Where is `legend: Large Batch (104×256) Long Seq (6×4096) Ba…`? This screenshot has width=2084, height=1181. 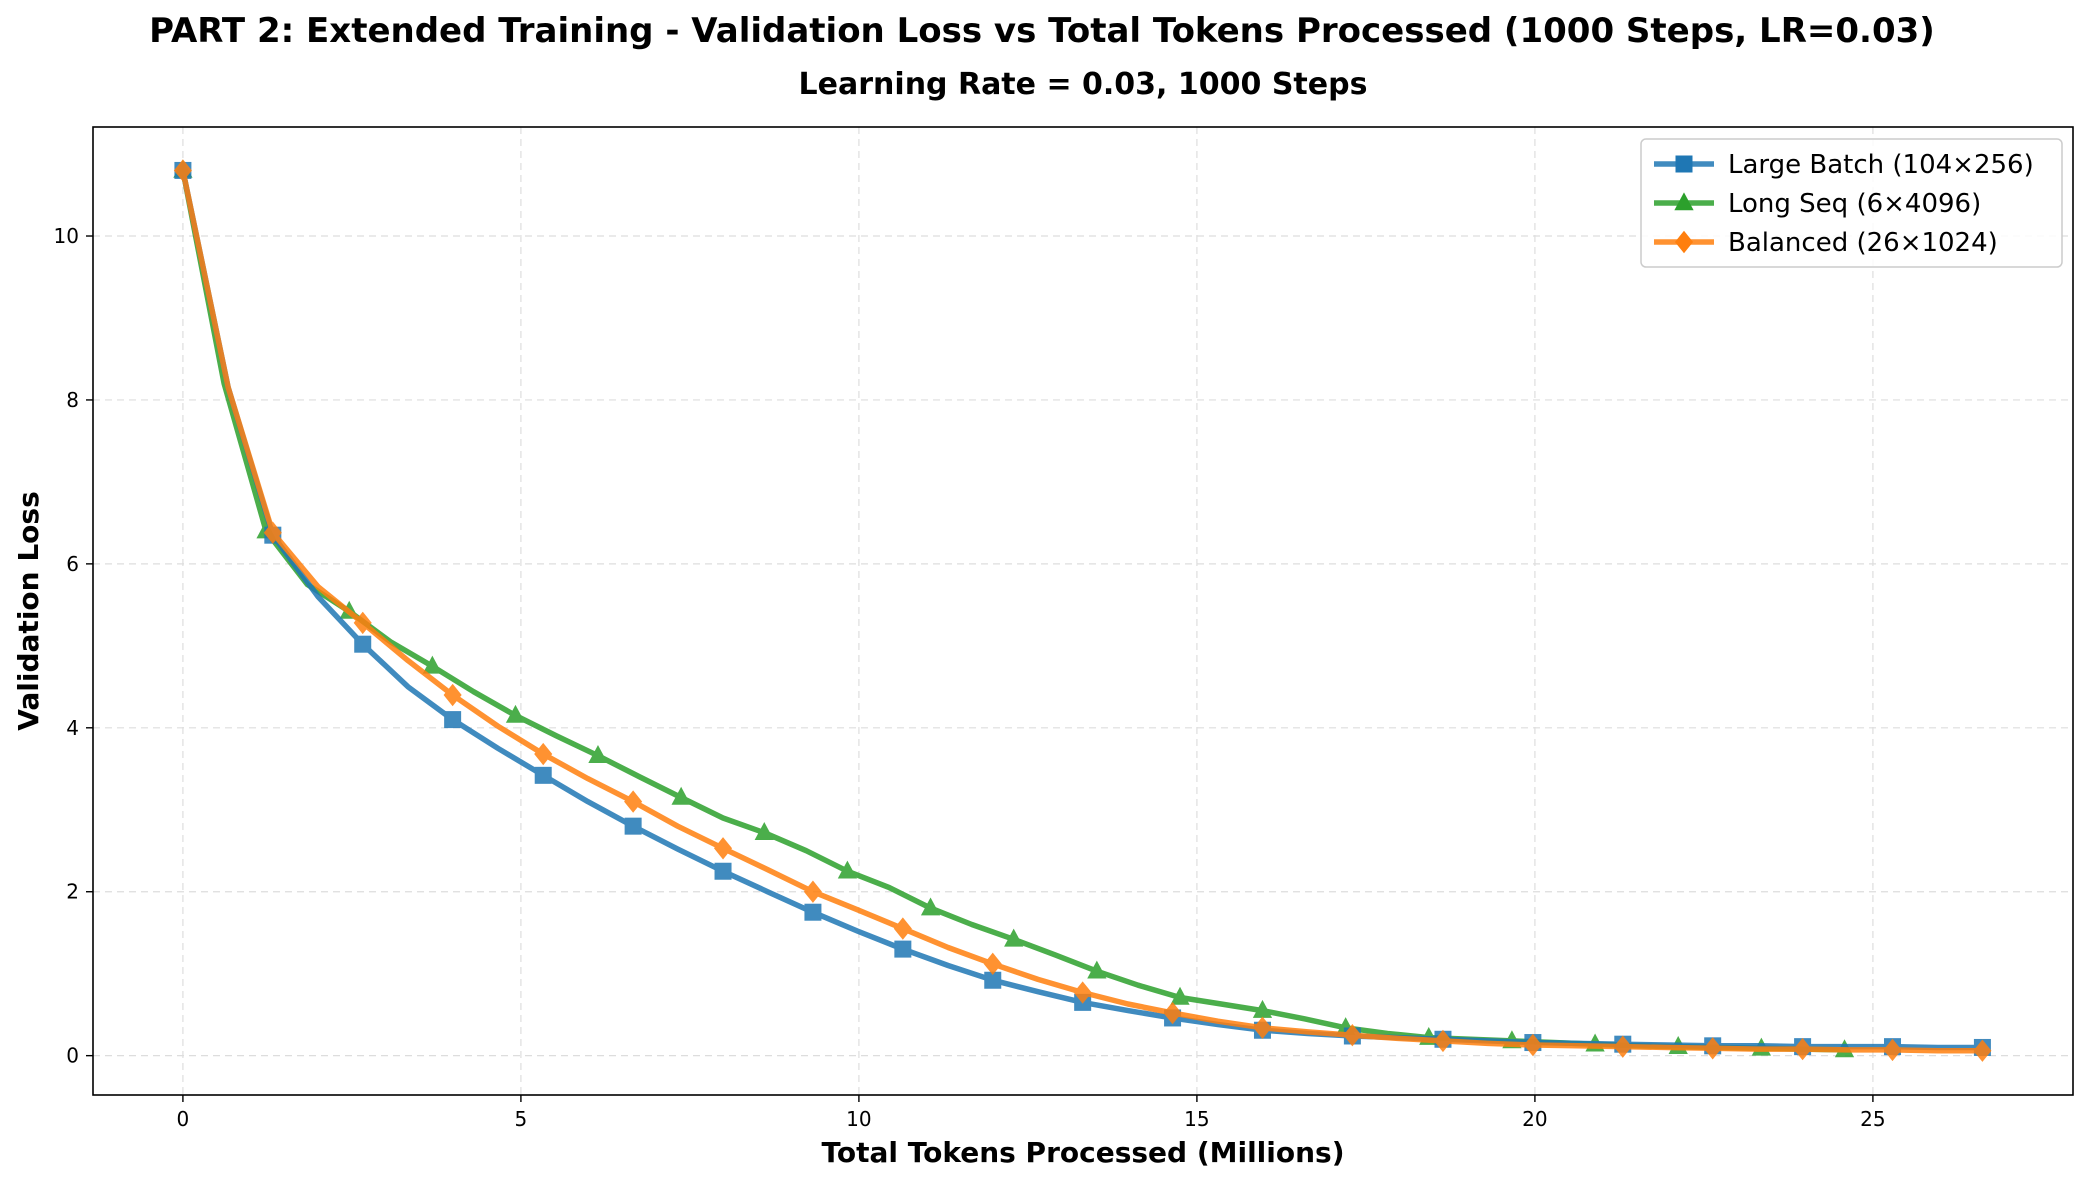 legend: Large Batch (104×256) Long Seq (6×4096) Ba… is located at coordinates (1851, 203).